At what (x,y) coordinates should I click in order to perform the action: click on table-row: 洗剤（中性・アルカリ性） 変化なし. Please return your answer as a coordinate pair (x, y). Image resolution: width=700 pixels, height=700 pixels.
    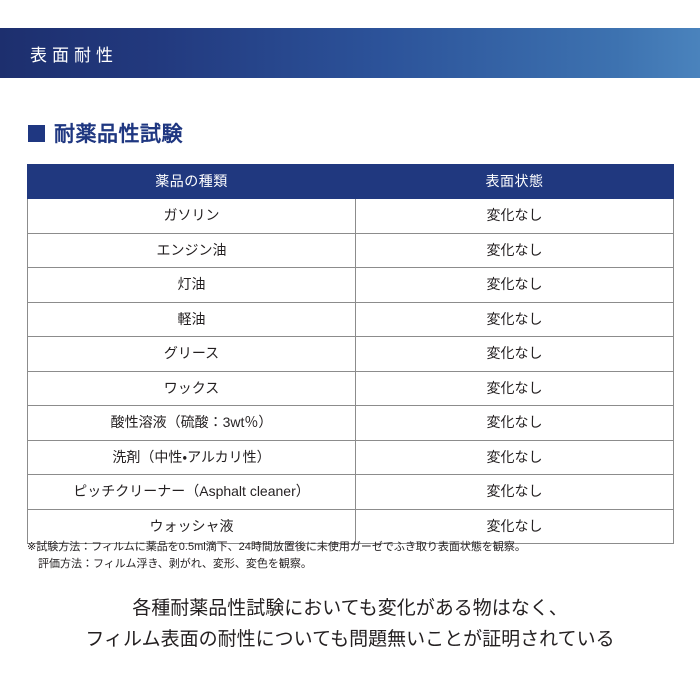
    Looking at the image, I should click on (350, 457).